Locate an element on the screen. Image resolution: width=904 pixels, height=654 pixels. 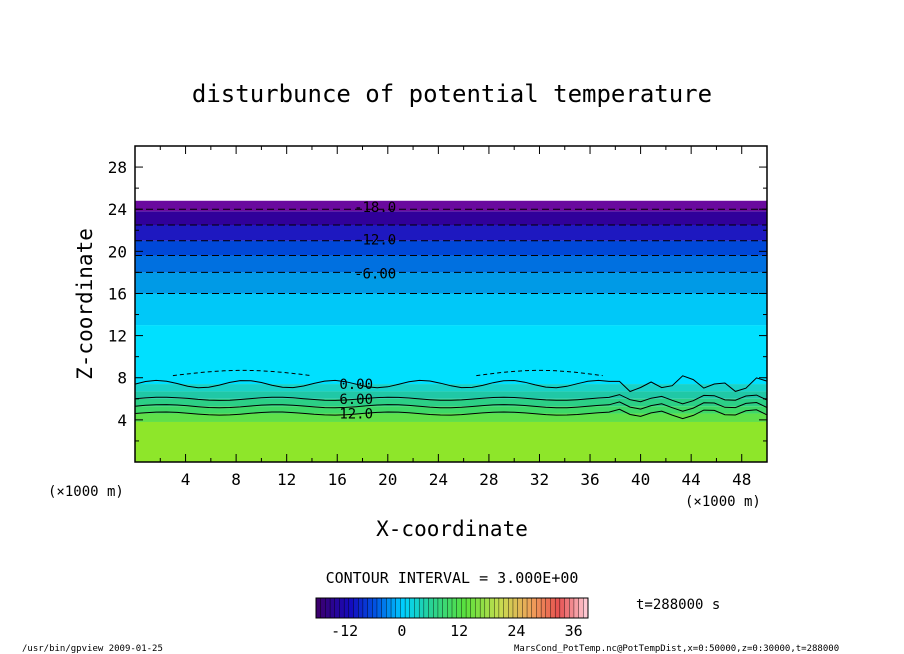
x-axis-label: X-coordinate is located at coordinates (452, 529).